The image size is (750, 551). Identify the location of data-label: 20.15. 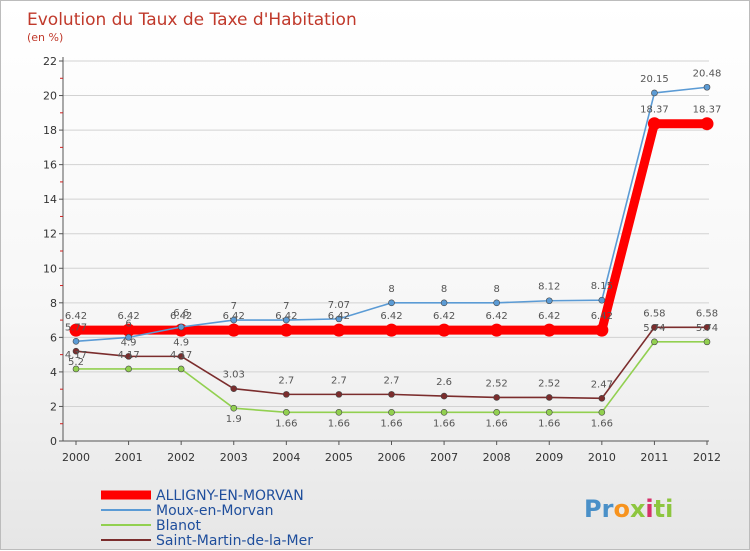
(654, 79).